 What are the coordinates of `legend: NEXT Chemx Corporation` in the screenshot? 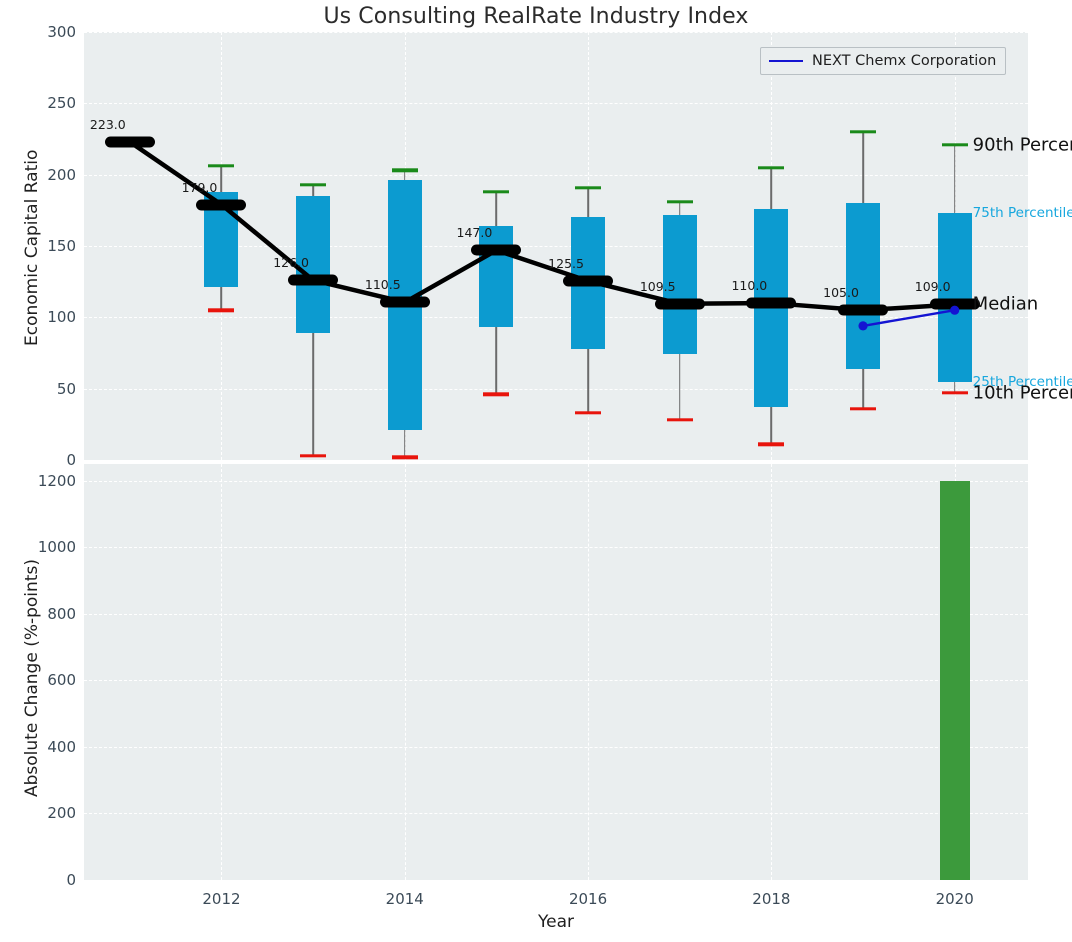 It's located at (883, 61).